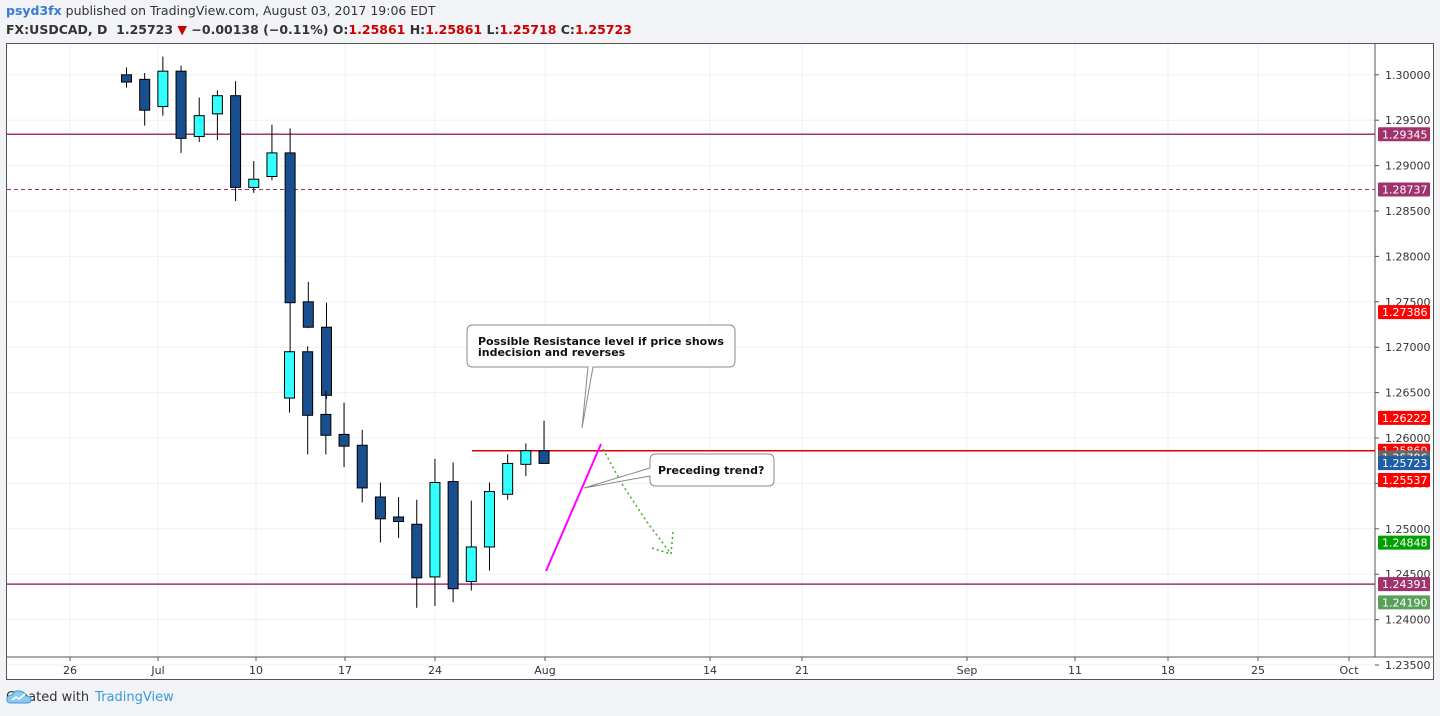 The width and height of the screenshot is (1440, 716). What do you see at coordinates (345, 670) in the screenshot?
I see `x-tick-label: 17` at bounding box center [345, 670].